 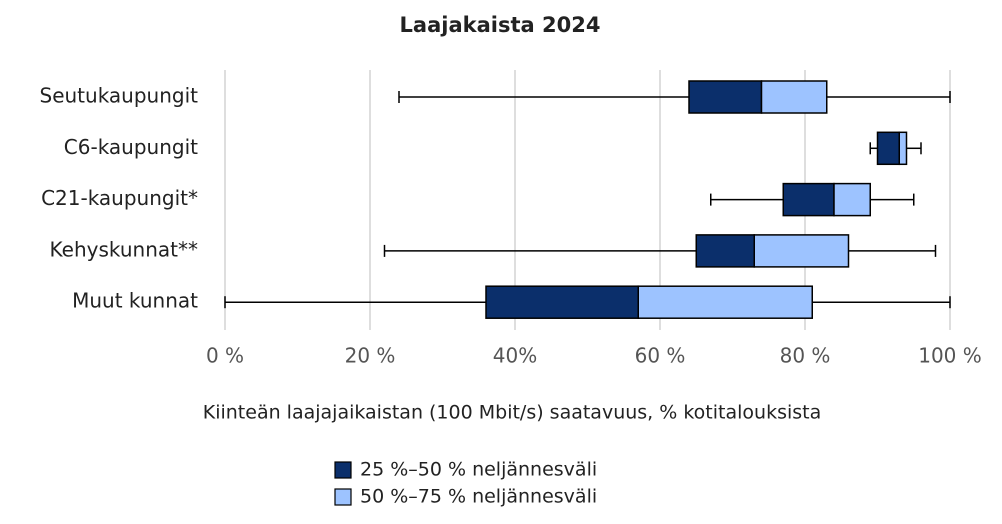 I want to click on legend-label: 50 %–75 % neljännesväli, so click(x=478, y=497).